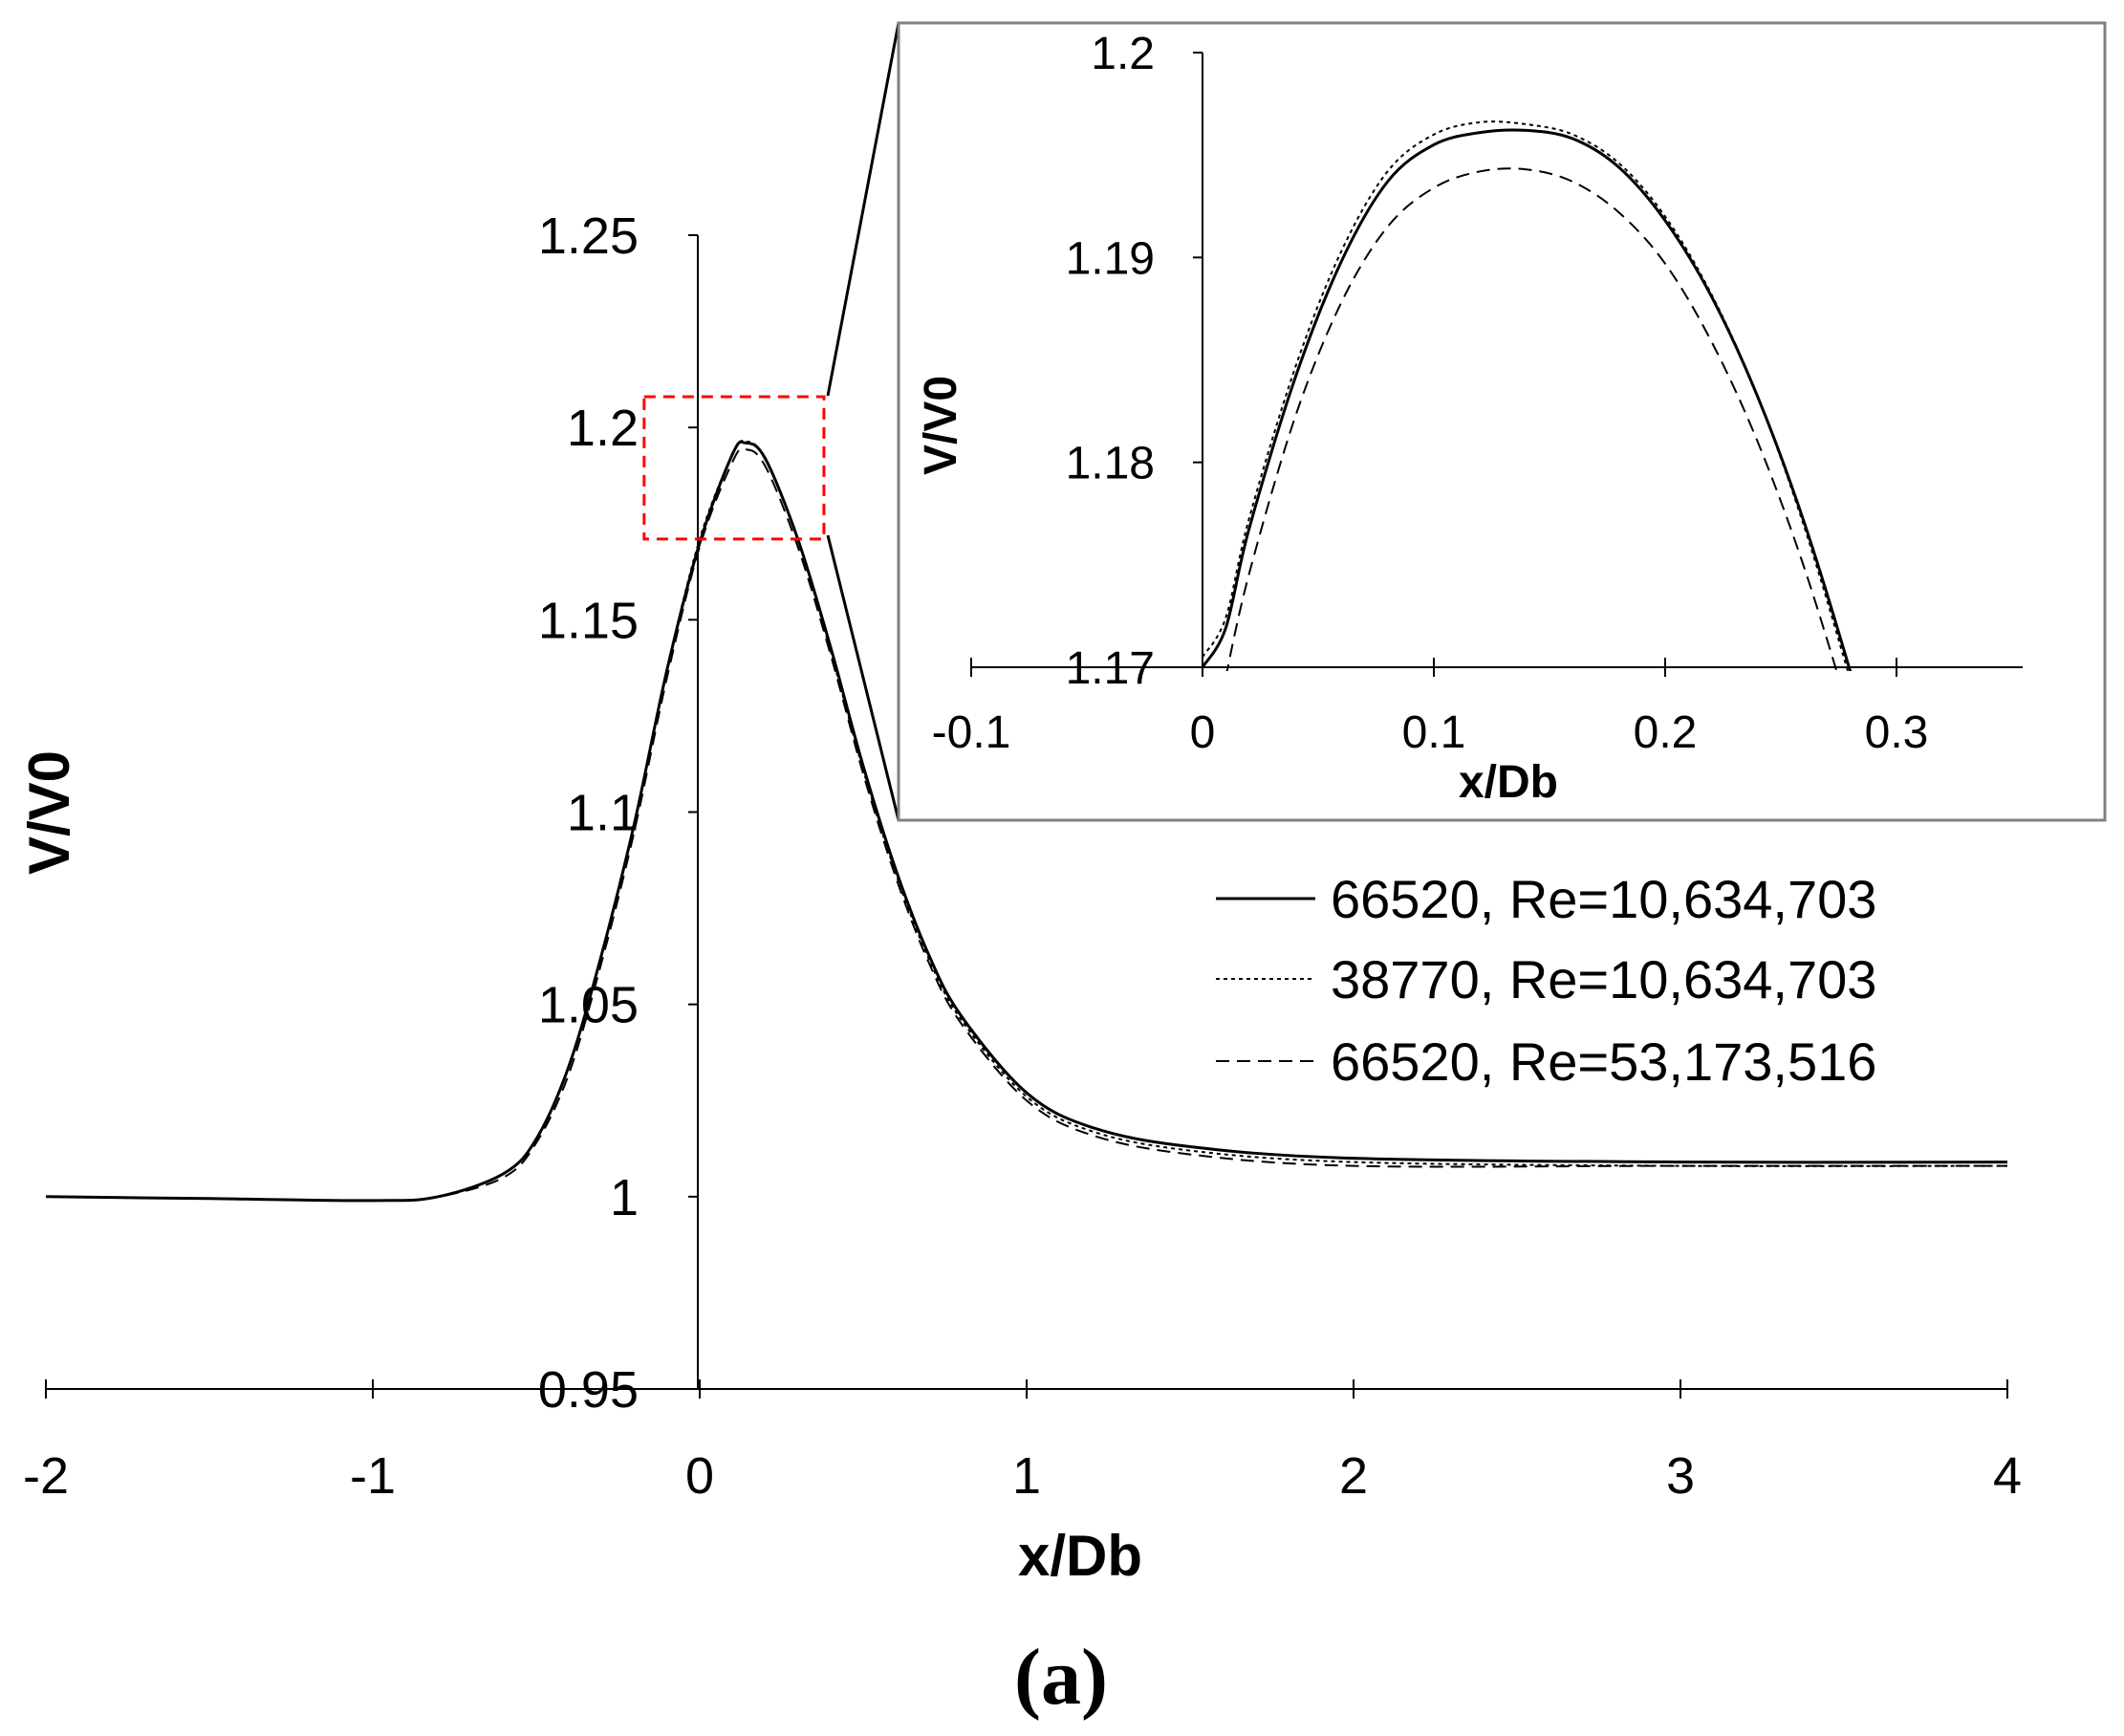  What do you see at coordinates (1110, 464) in the screenshot?
I see `inset-y-tick-label: 1.18` at bounding box center [1110, 464].